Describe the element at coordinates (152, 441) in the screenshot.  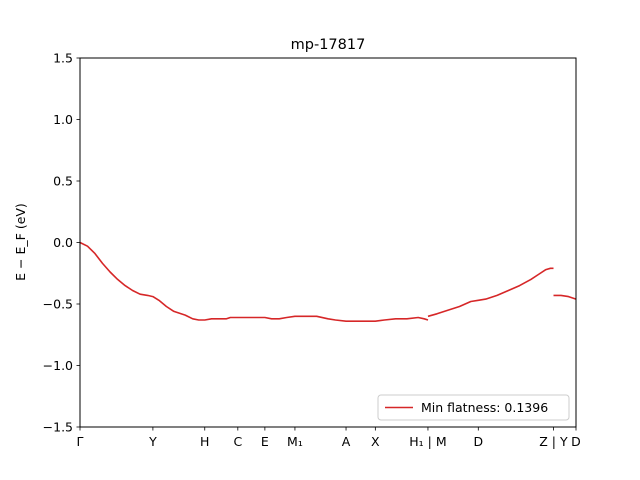
I see `x-tick-label: Y` at that location.